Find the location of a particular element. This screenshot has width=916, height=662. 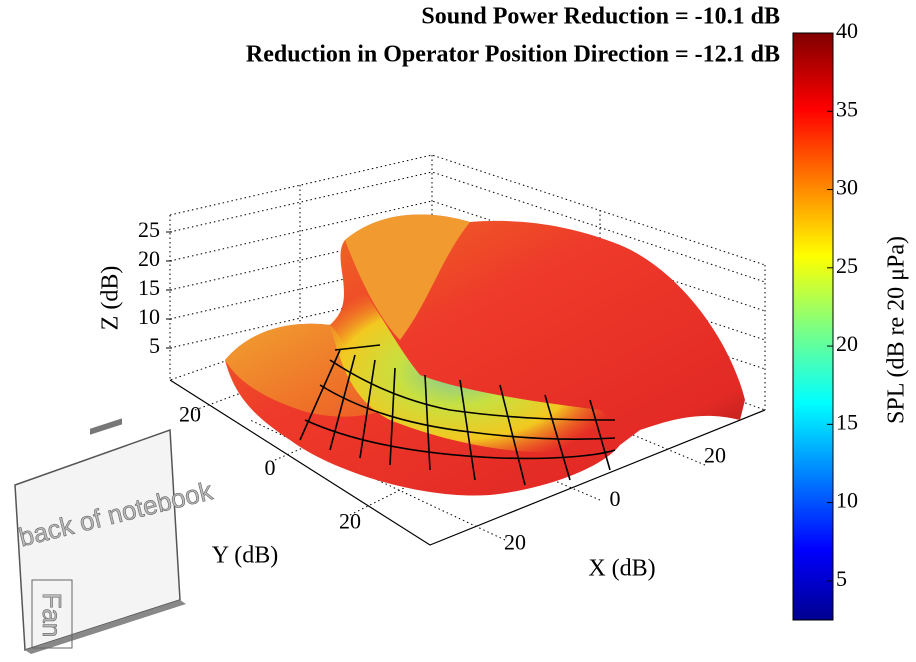

fan-box is located at coordinates (52, 614).